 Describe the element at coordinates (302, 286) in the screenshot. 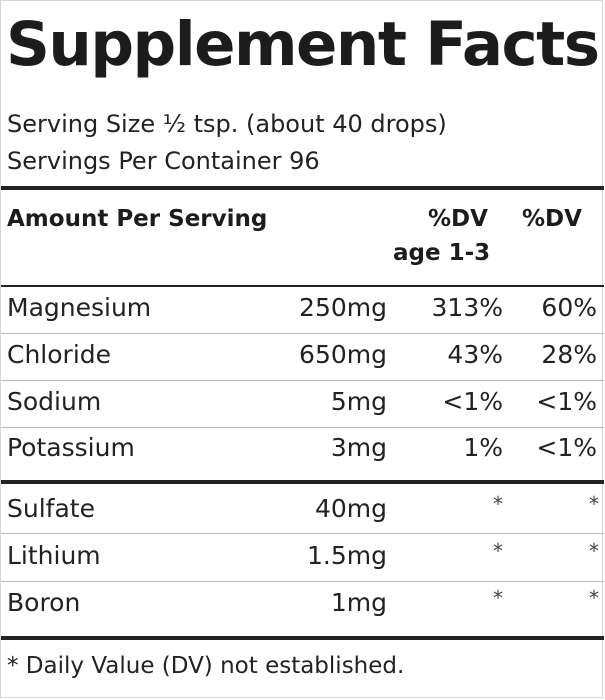

I see `rule-under-header` at that location.